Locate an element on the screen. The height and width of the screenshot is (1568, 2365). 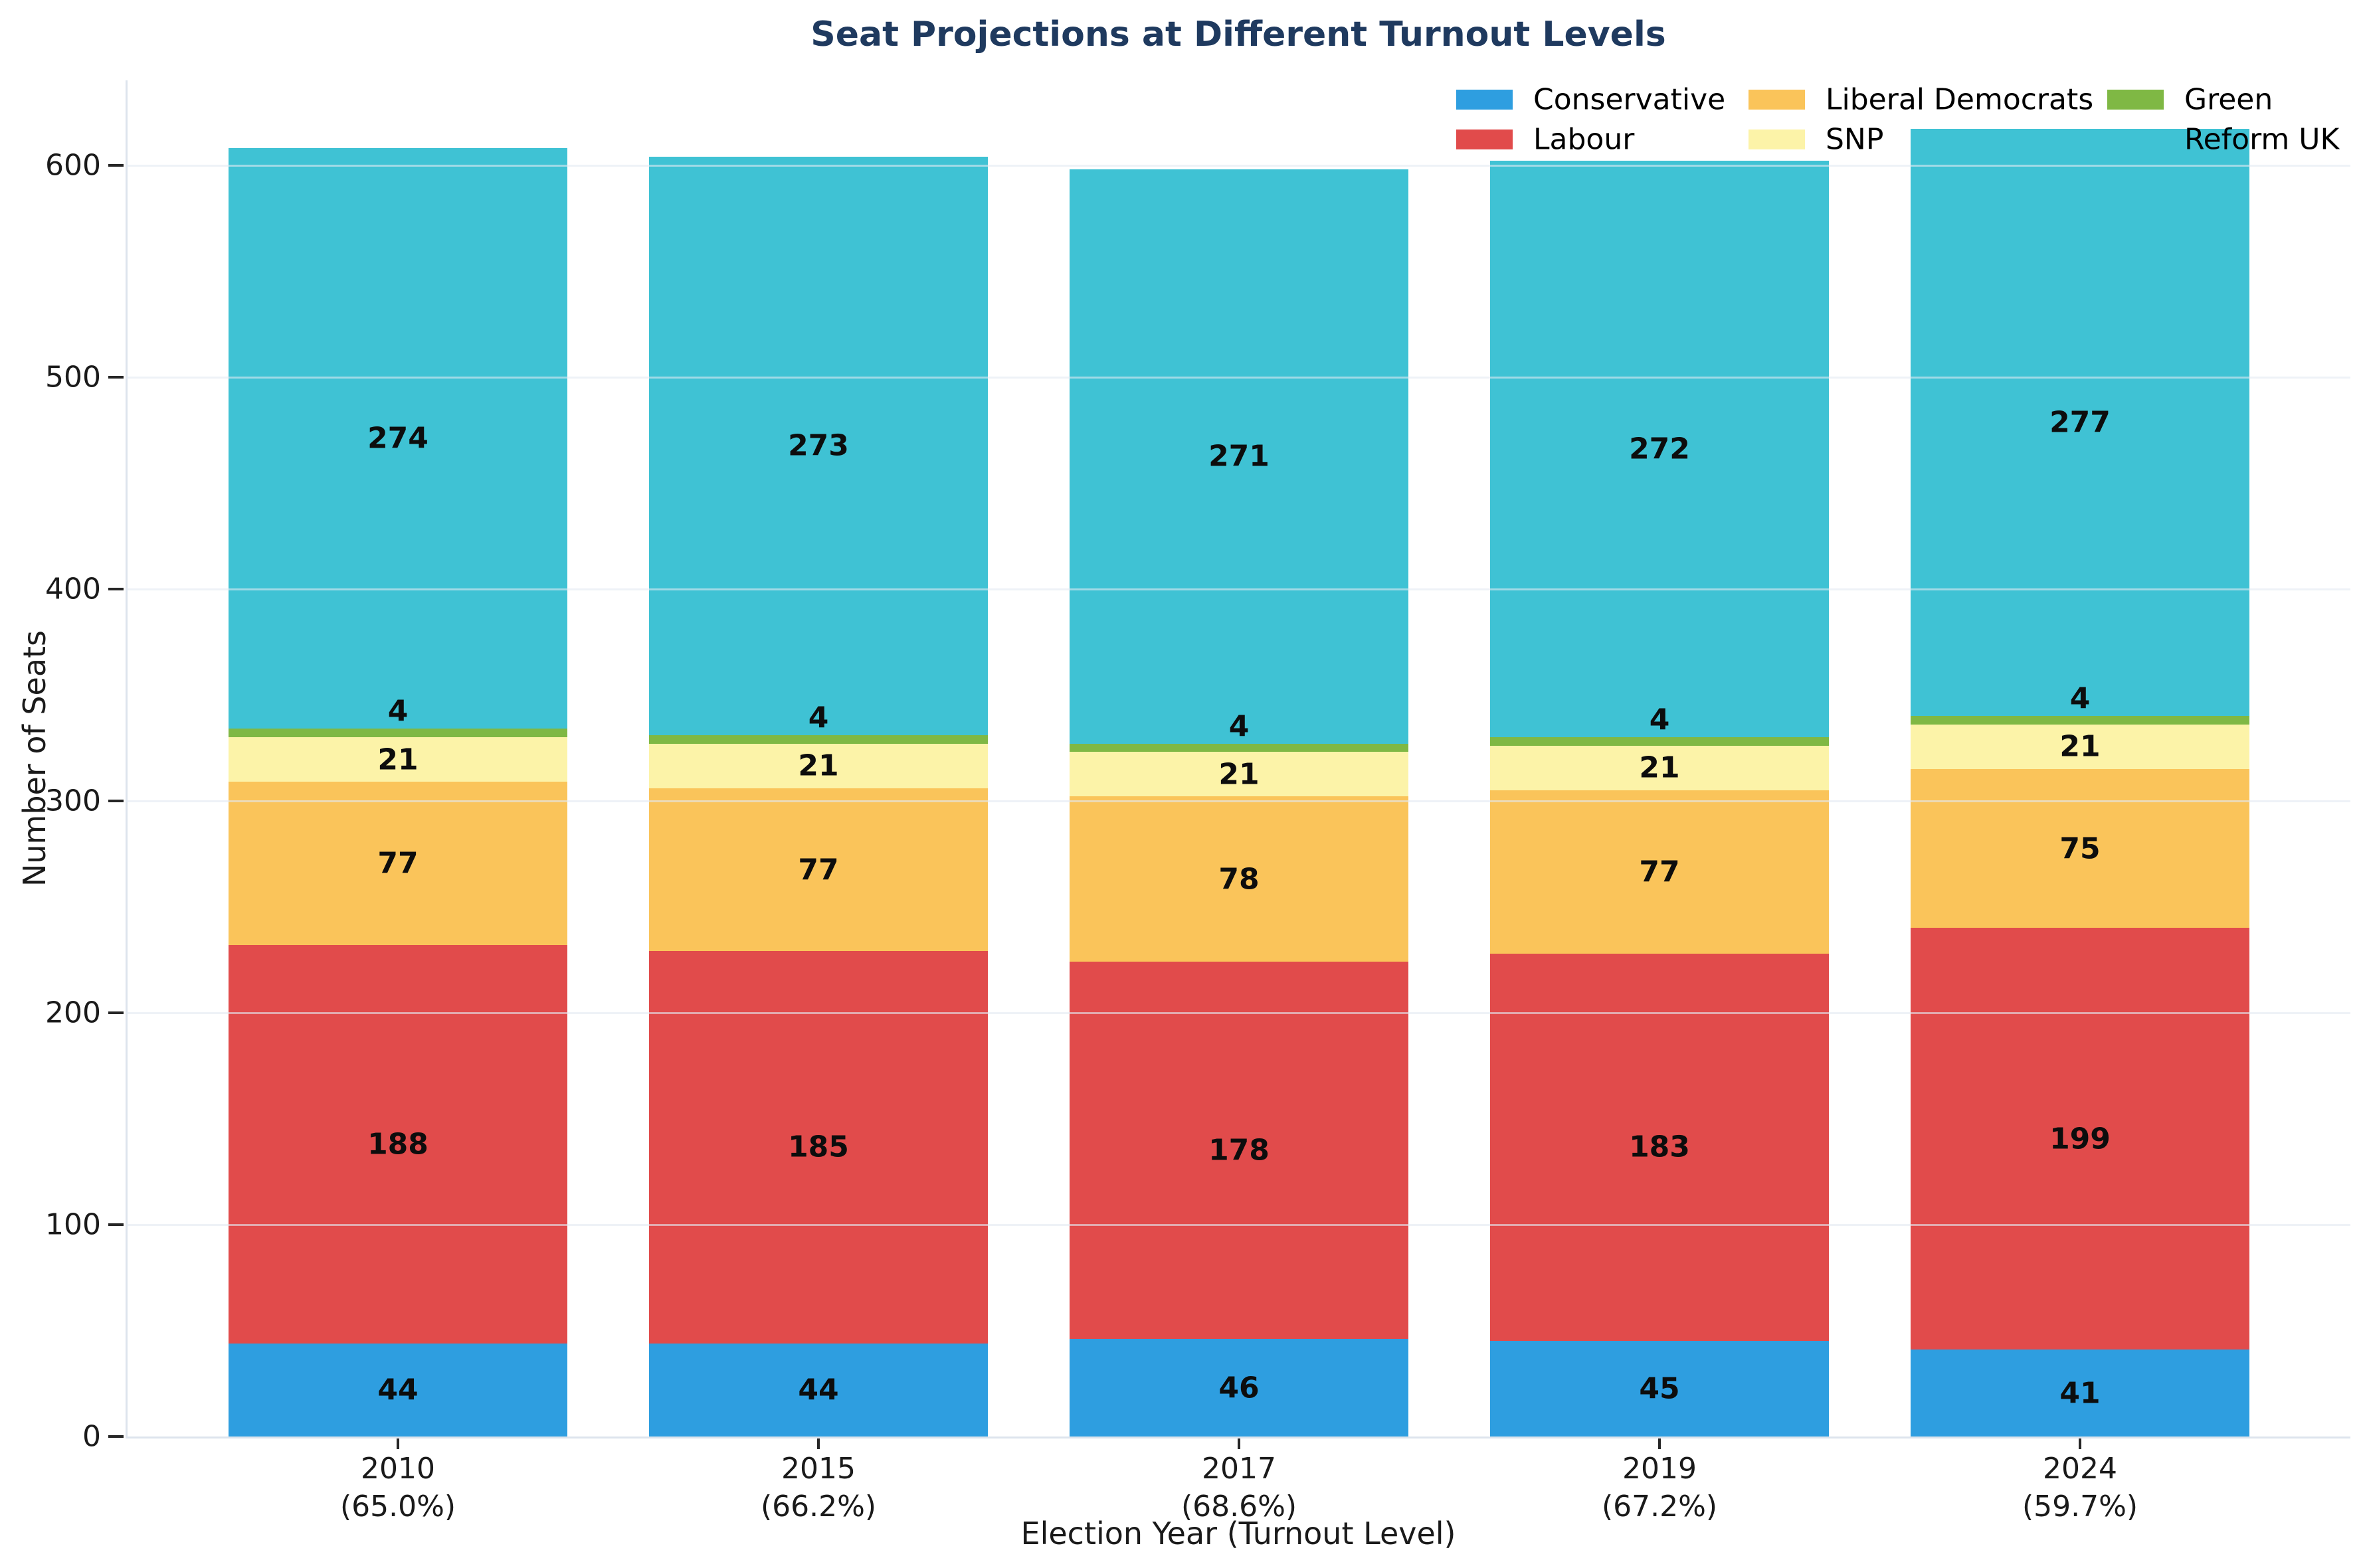
bar-value-label-green-2019: 4 is located at coordinates (1659, 720).